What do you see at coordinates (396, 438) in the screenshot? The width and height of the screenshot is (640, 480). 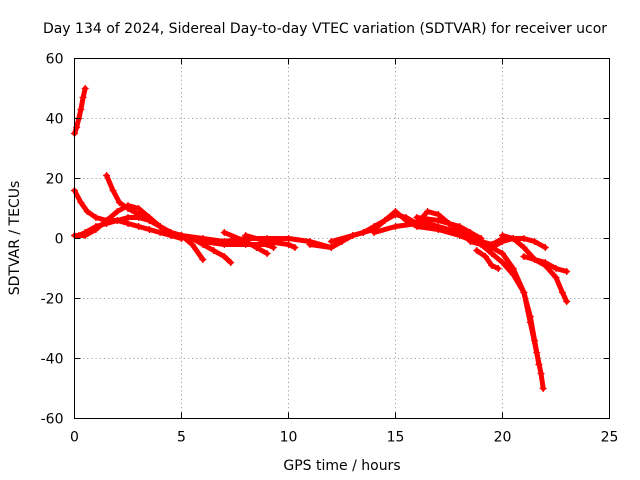 I see `x-tick-label: 15` at bounding box center [396, 438].